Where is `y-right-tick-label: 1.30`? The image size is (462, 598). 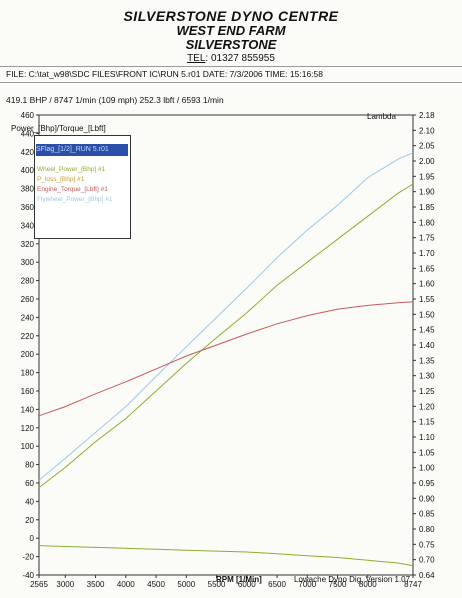 y-right-tick-label: 1.30 is located at coordinates (427, 376).